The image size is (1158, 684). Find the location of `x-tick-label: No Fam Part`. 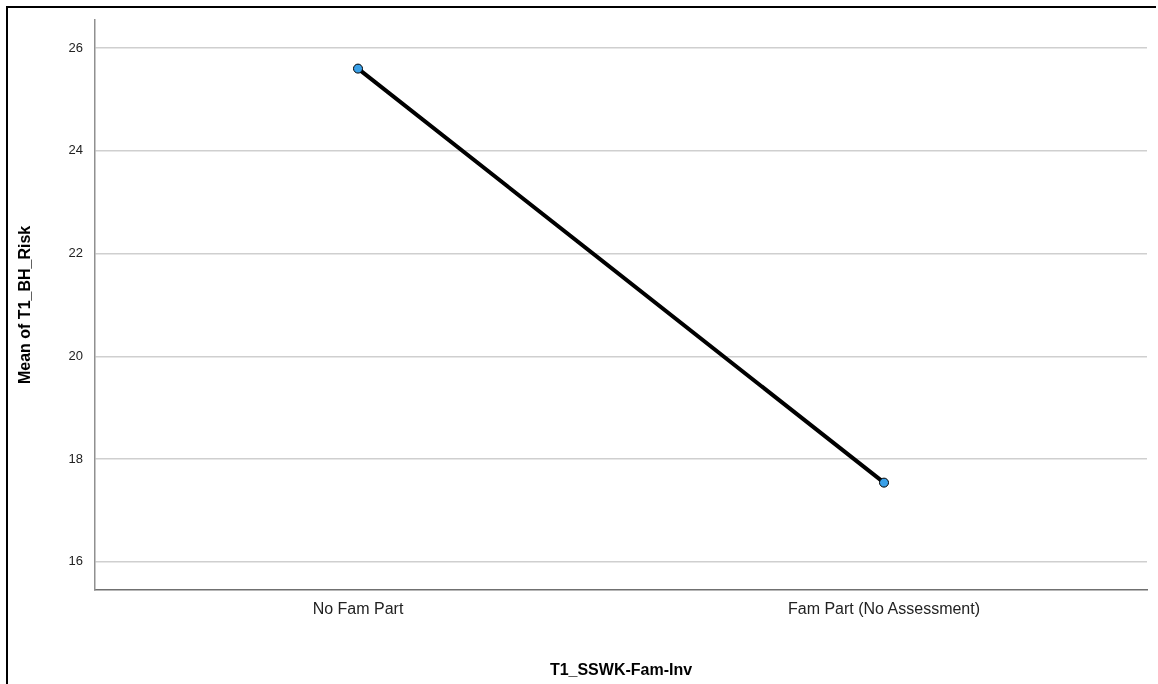

x-tick-label: No Fam Part is located at coordinates (358, 609).